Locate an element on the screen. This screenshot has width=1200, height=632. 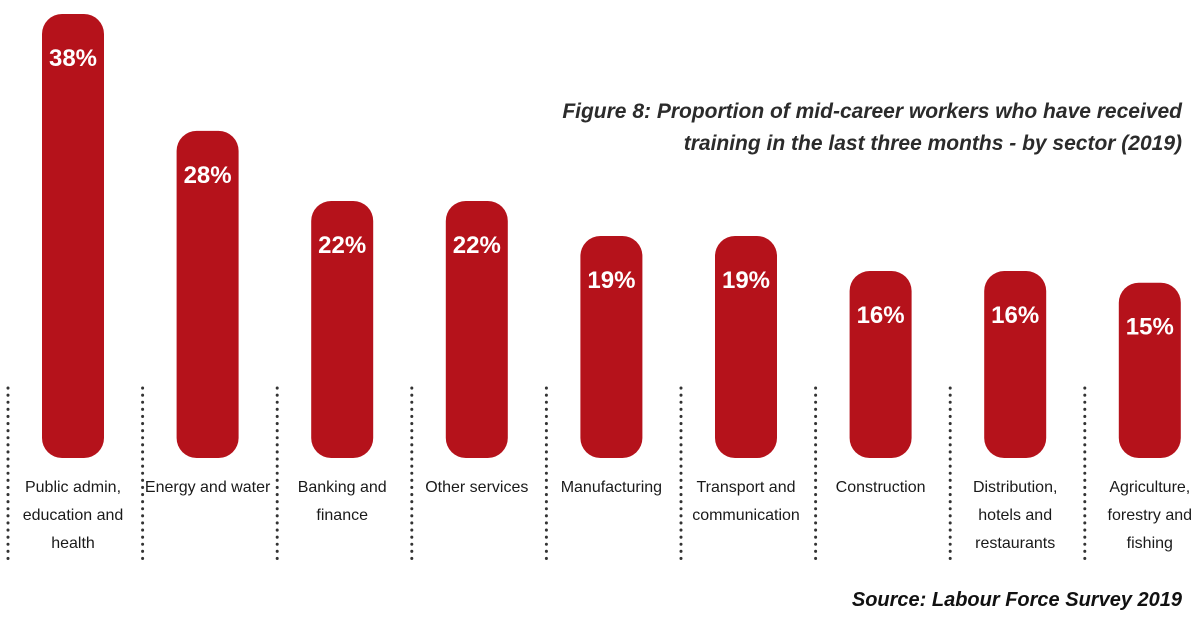
category-label: Energy and water is located at coordinates (207, 487).